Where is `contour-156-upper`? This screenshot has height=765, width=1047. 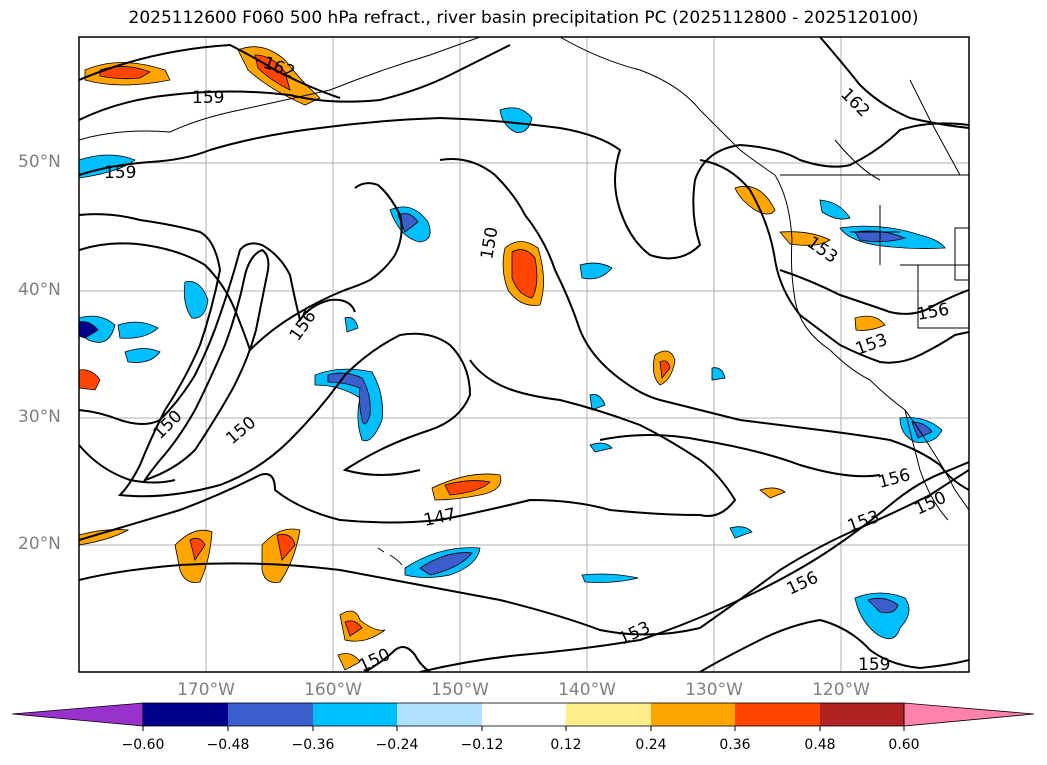 contour-156-upper is located at coordinates (241, 267).